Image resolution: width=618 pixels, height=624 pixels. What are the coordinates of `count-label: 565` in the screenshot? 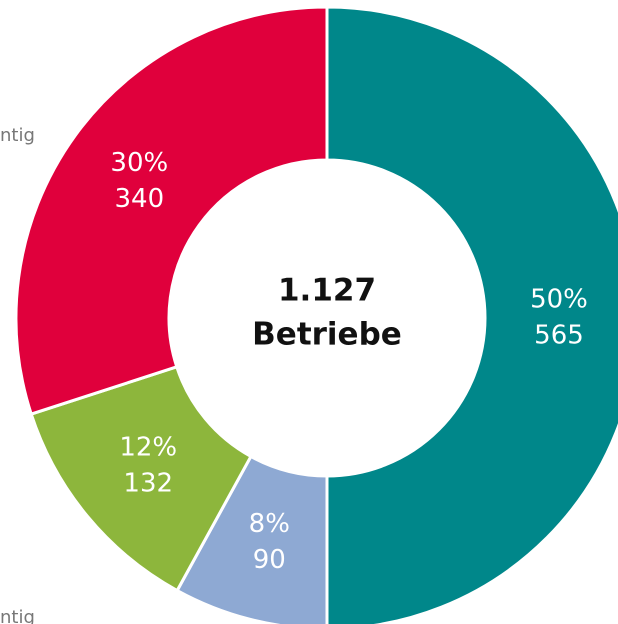 It's located at (559, 336).